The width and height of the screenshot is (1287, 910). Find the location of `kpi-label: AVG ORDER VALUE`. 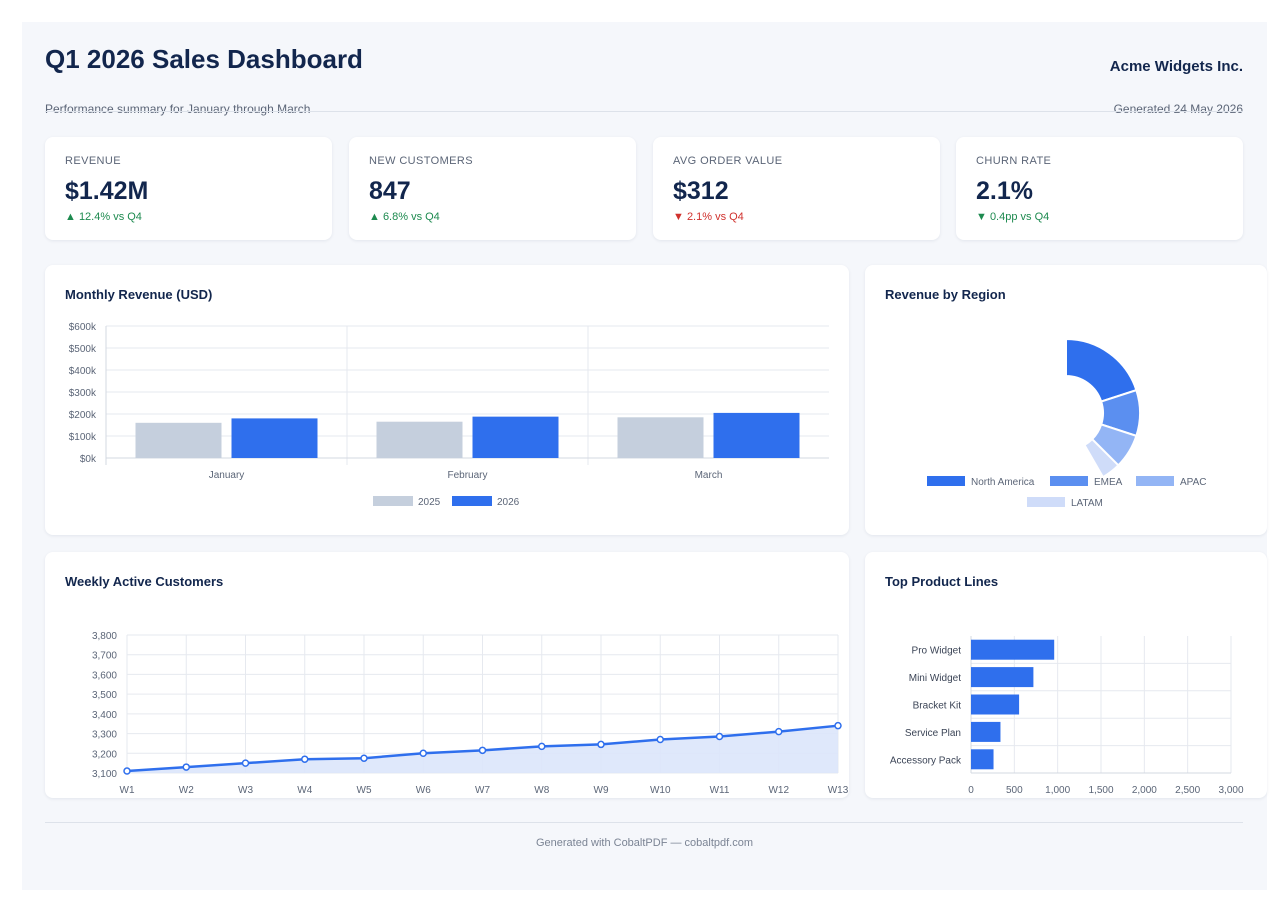

kpi-label: AVG ORDER VALUE is located at coordinates (728, 161).